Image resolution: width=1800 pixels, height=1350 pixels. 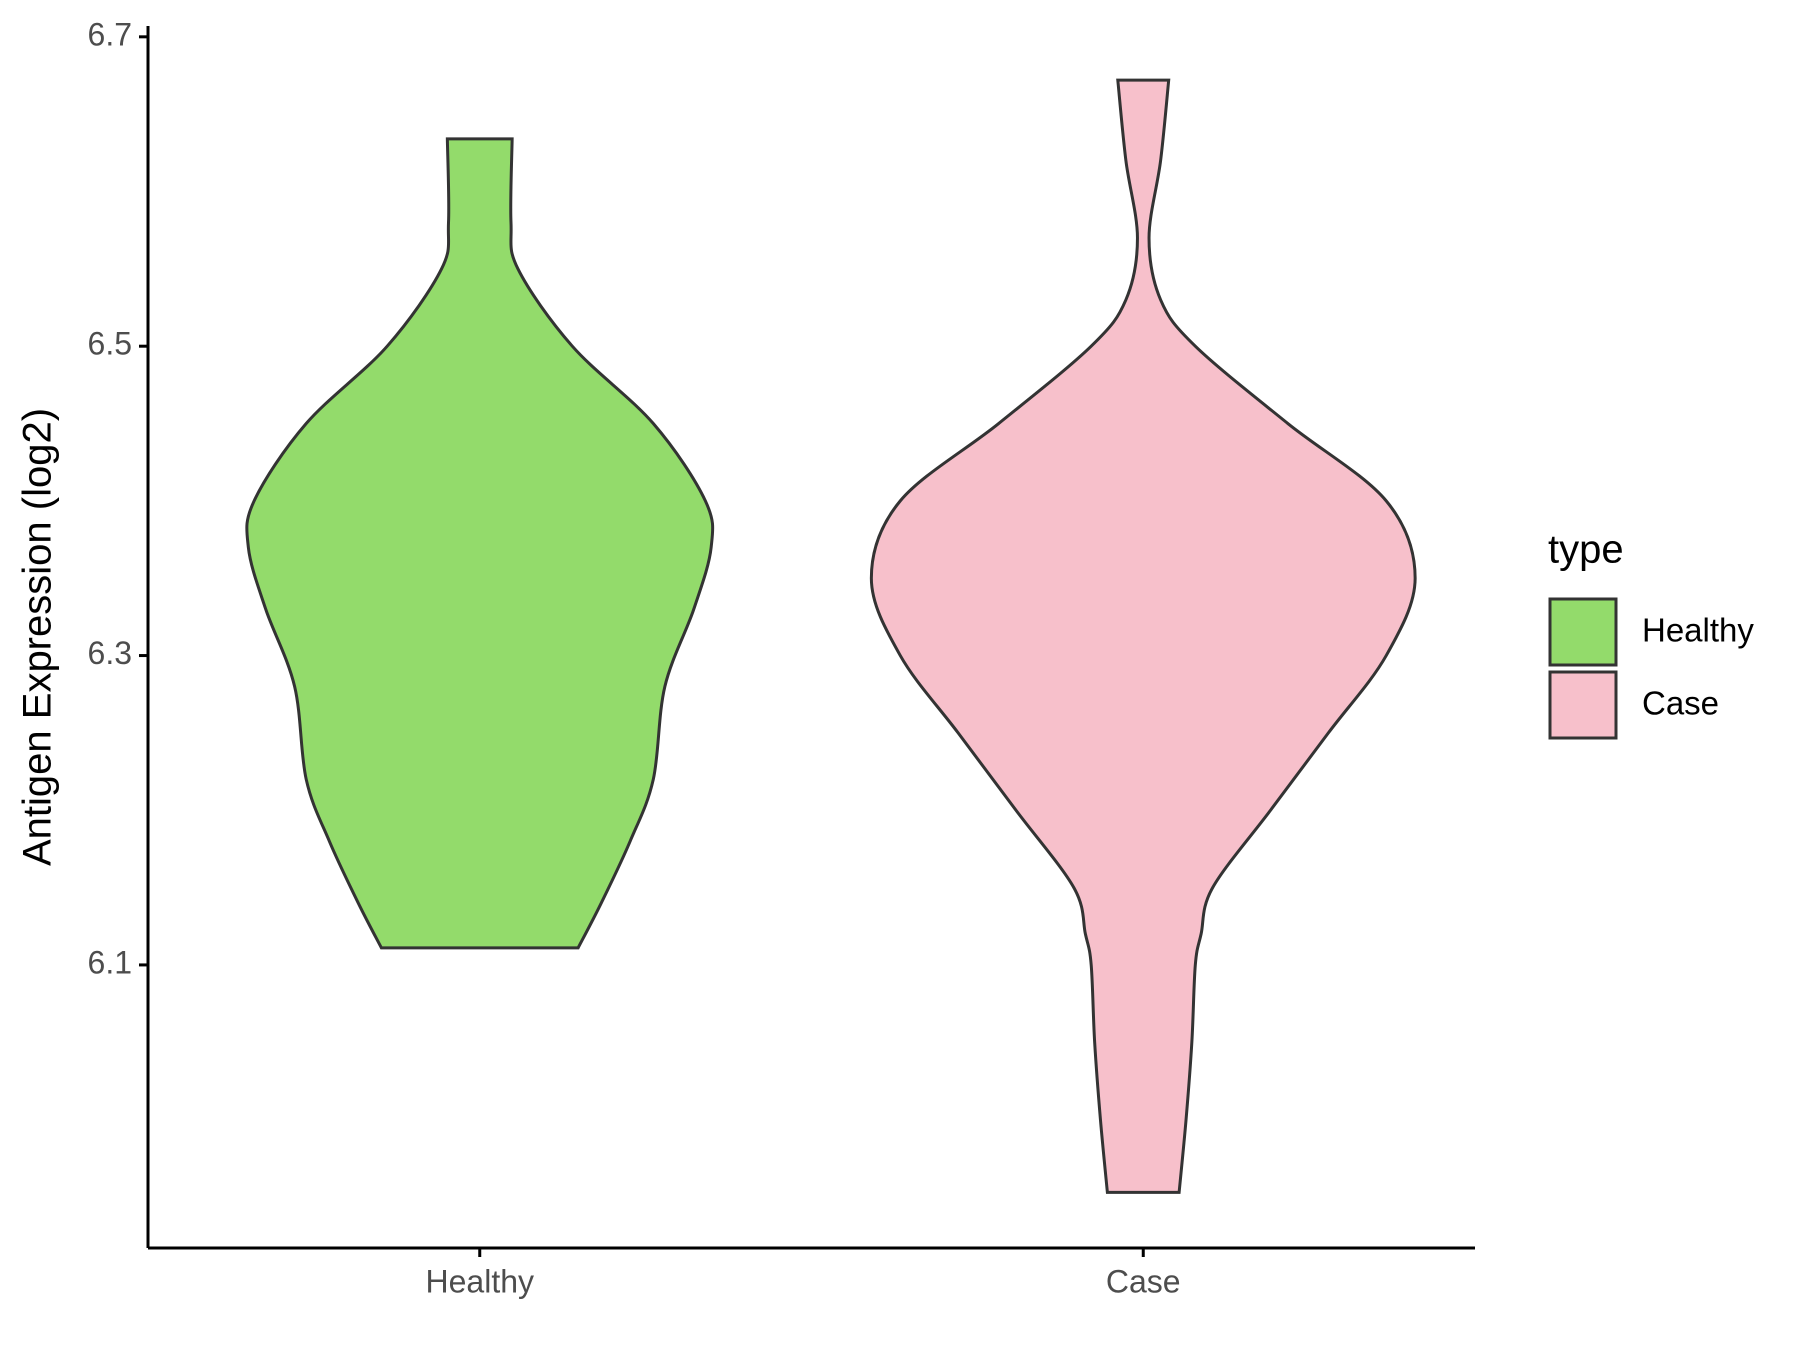 I want to click on y-tick-label: 6.5, so click(x=110, y=344).